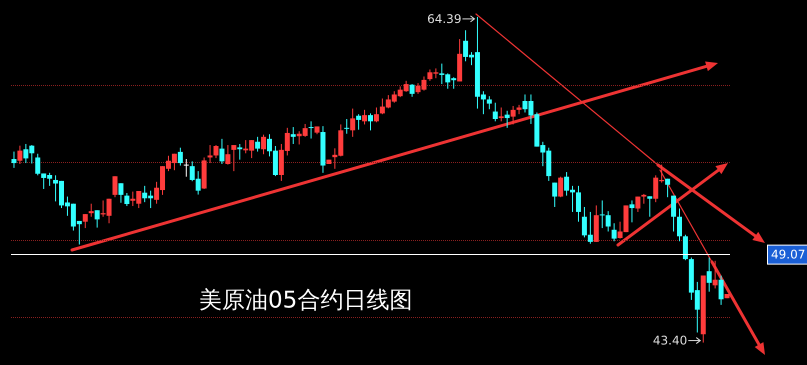  I want to click on annotation: 43.40, so click(670, 341).